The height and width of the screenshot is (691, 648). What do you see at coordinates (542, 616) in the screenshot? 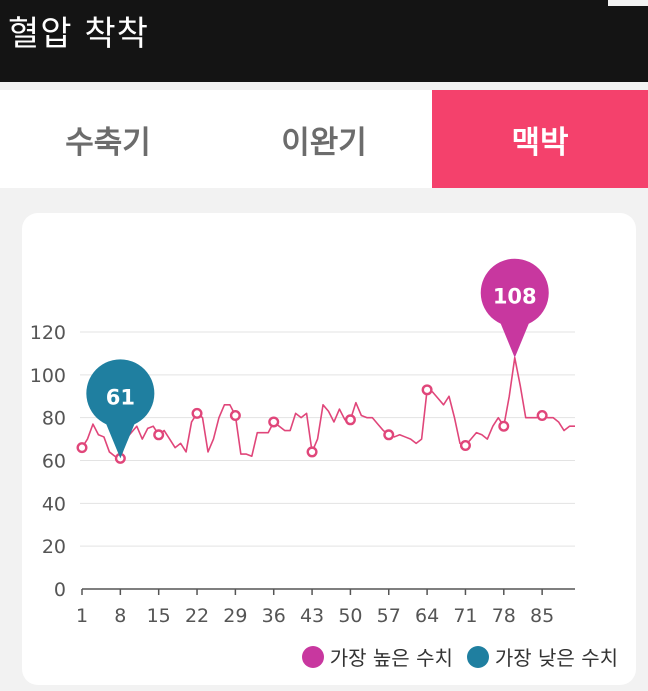
I see `x-tick-label: 85` at bounding box center [542, 616].